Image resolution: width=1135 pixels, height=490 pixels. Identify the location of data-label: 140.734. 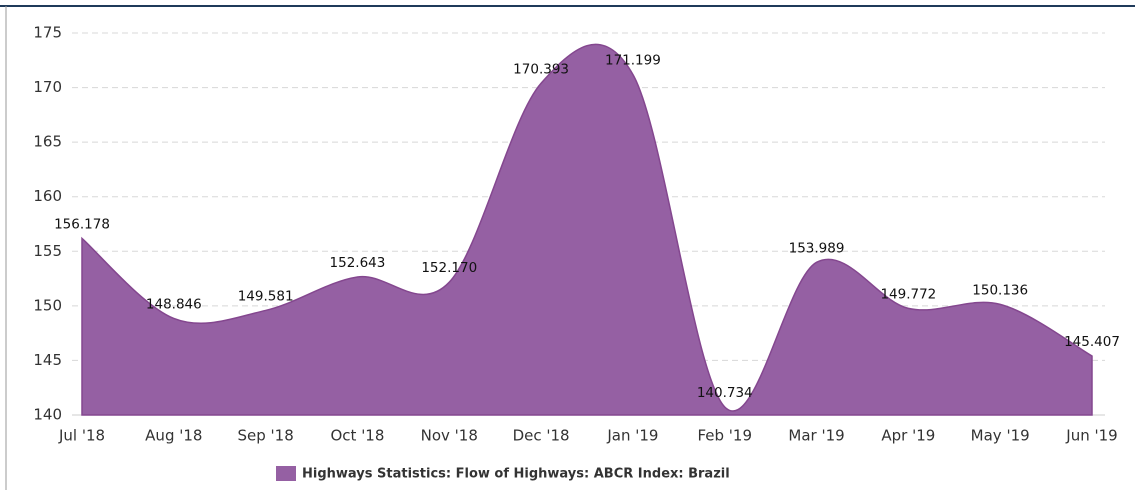
(725, 393).